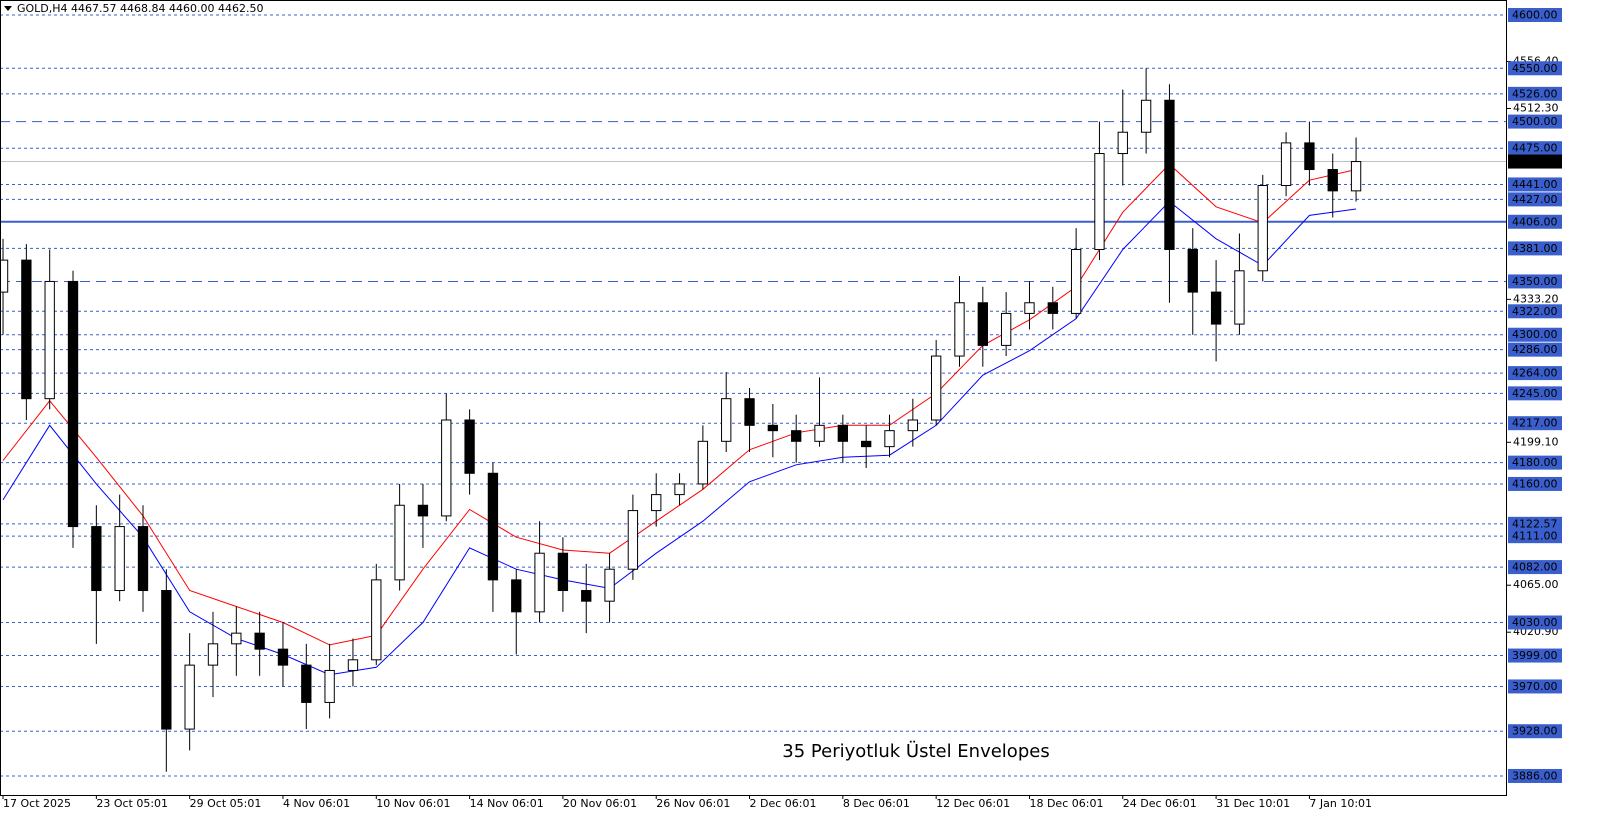  What do you see at coordinates (1536, 441) in the screenshot?
I see `y-tick-label: 4199.10` at bounding box center [1536, 441].